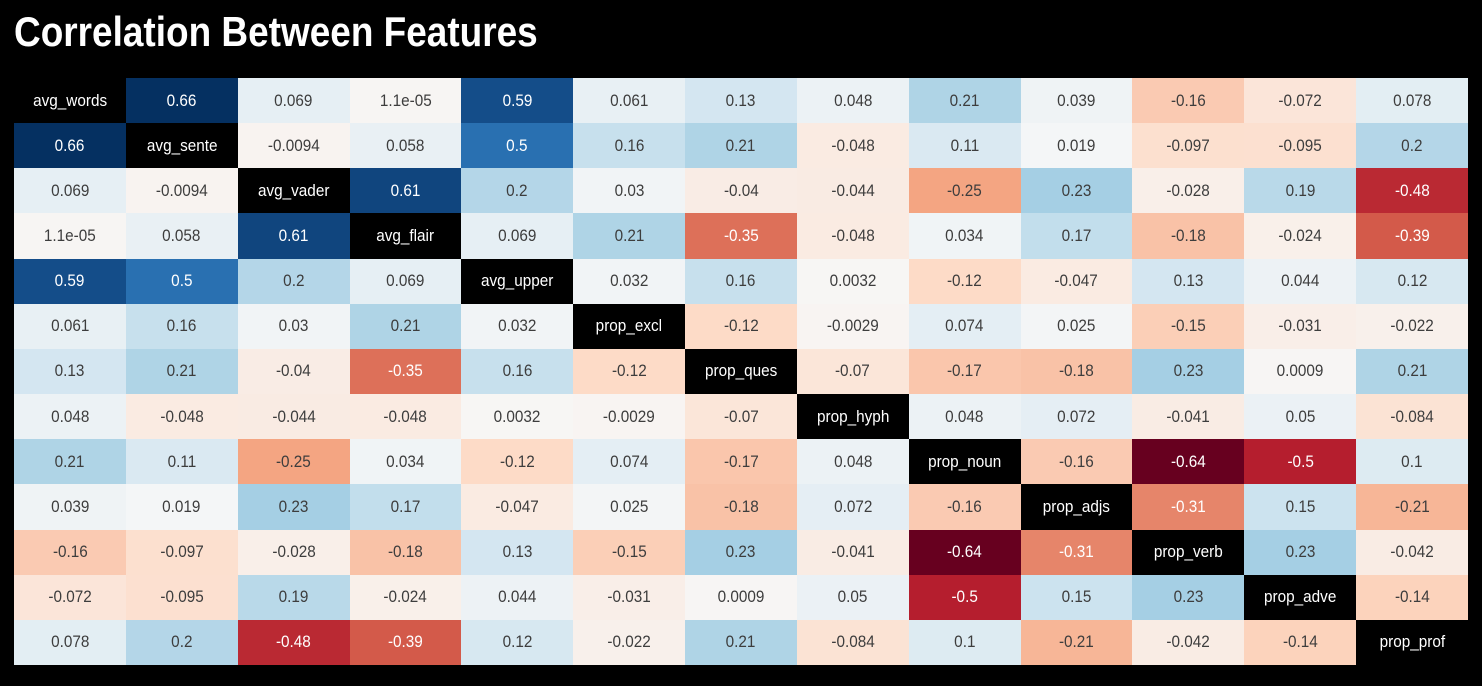 This screenshot has height=686, width=1482. I want to click on heatmap-cell: -0.022, so click(629, 642).